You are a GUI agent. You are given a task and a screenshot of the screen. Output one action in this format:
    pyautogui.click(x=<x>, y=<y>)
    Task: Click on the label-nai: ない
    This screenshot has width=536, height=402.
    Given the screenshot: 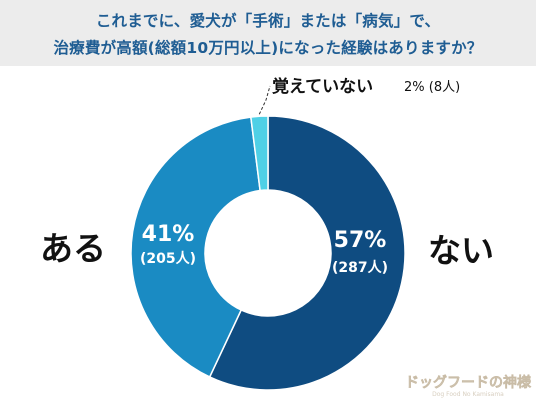 What is the action you would take?
    pyautogui.click(x=461, y=250)
    